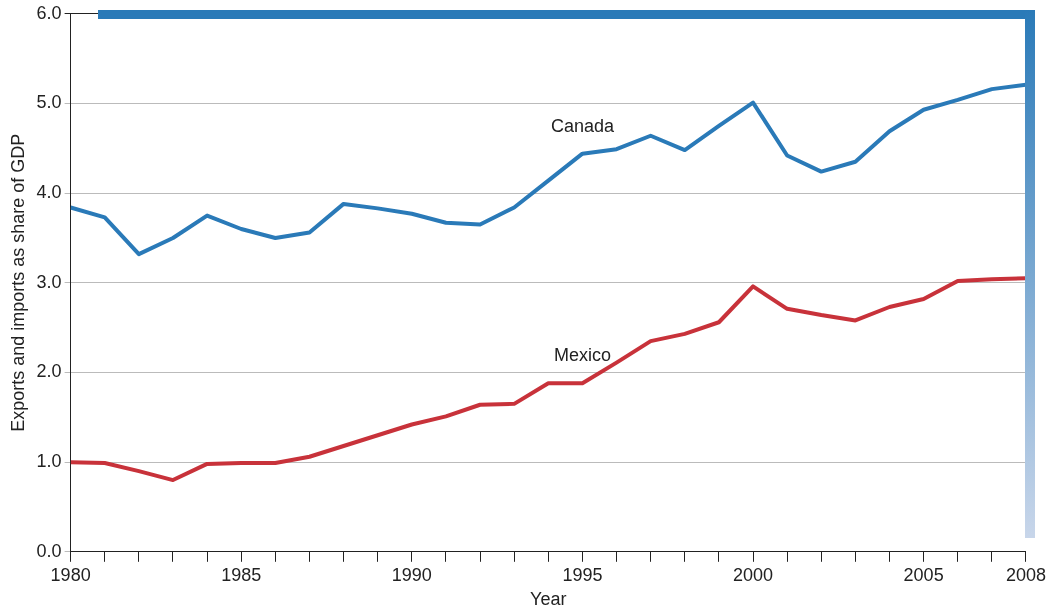 This screenshot has width=1049, height=611. I want to click on x-tick-label: 2008, so click(1025, 574).